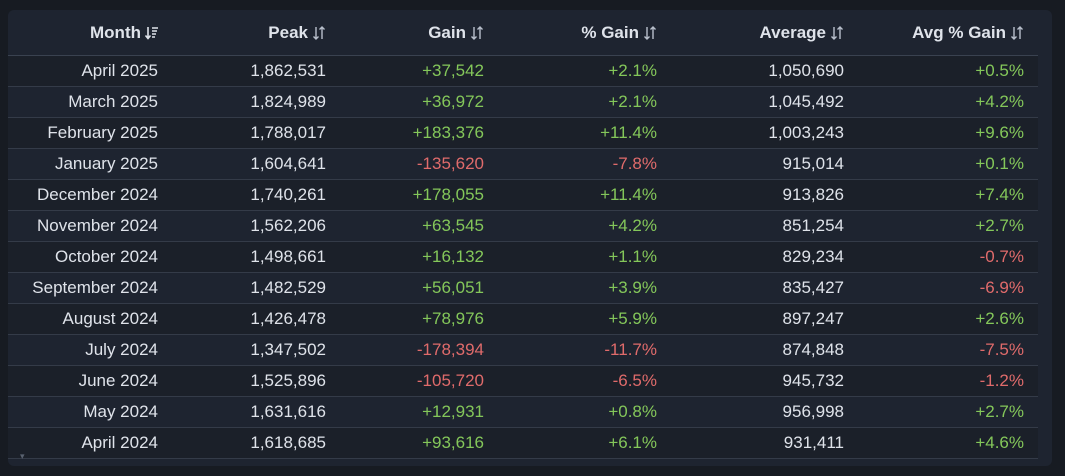 The height and width of the screenshot is (476, 1065). What do you see at coordinates (584, 350) in the screenshot?
I see `cell-pct-gain: -11.7%` at bounding box center [584, 350].